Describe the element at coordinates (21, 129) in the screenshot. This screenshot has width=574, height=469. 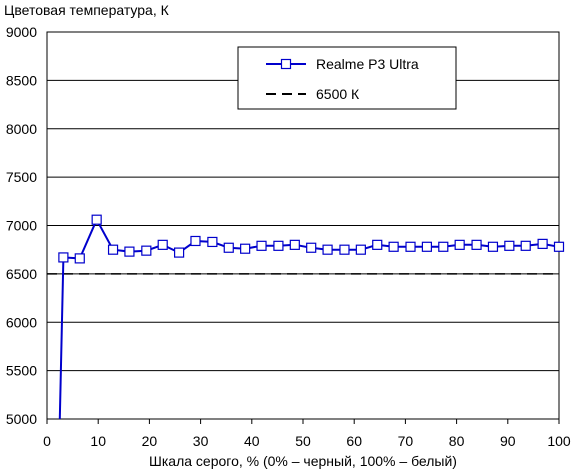
I see `y-tick-label: 8000` at that location.